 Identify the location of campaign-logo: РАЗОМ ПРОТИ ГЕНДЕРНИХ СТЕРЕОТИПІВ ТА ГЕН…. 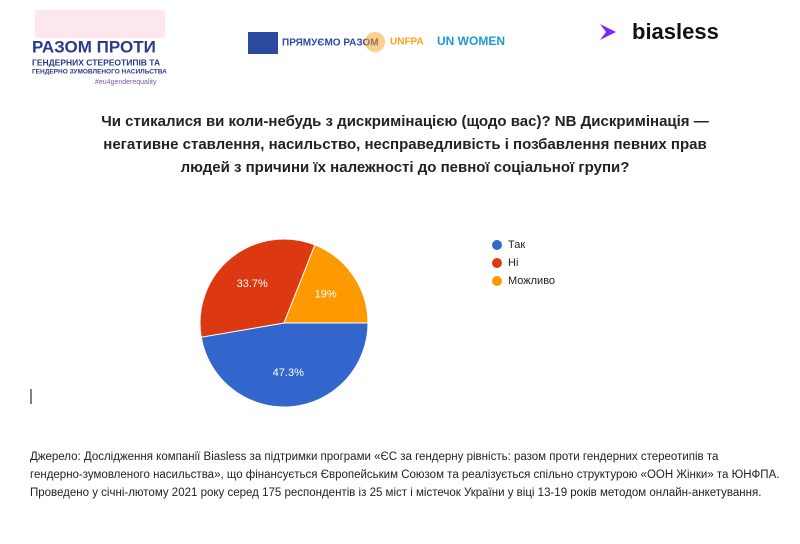
(99, 48).